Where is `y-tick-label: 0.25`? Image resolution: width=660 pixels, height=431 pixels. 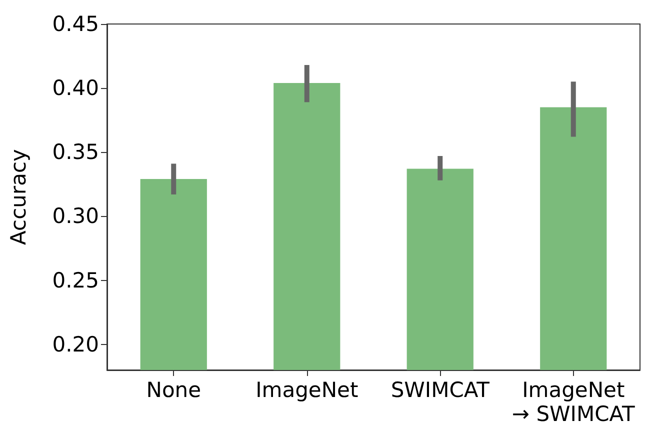 y-tick-label: 0.25 is located at coordinates (75, 280).